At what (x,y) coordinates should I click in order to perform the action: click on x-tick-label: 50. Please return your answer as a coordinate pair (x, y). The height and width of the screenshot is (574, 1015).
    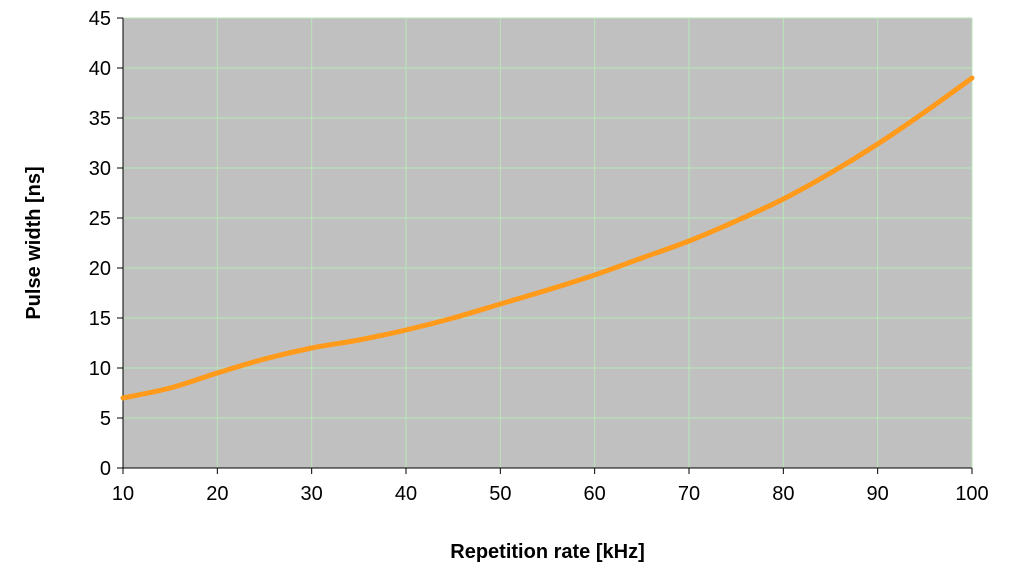
    Looking at the image, I should click on (500, 494).